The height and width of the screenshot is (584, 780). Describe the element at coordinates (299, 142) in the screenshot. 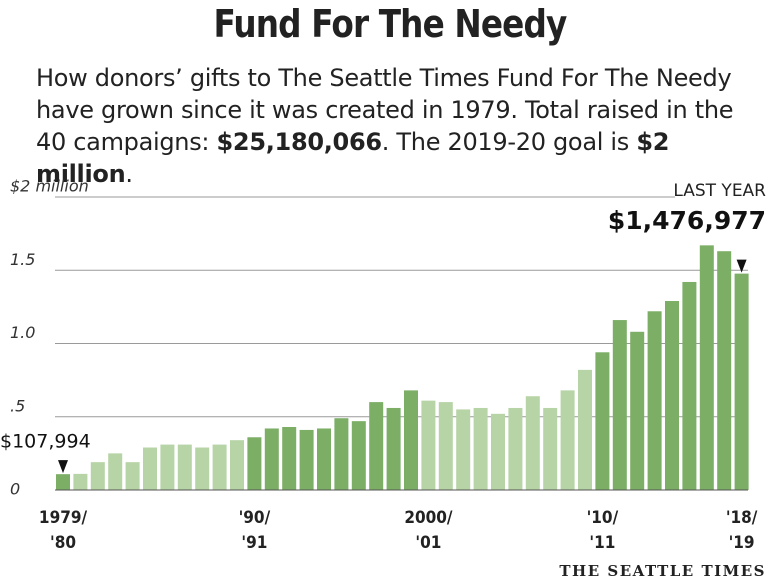

I see `subtitle-run: $25,180,066` at that location.